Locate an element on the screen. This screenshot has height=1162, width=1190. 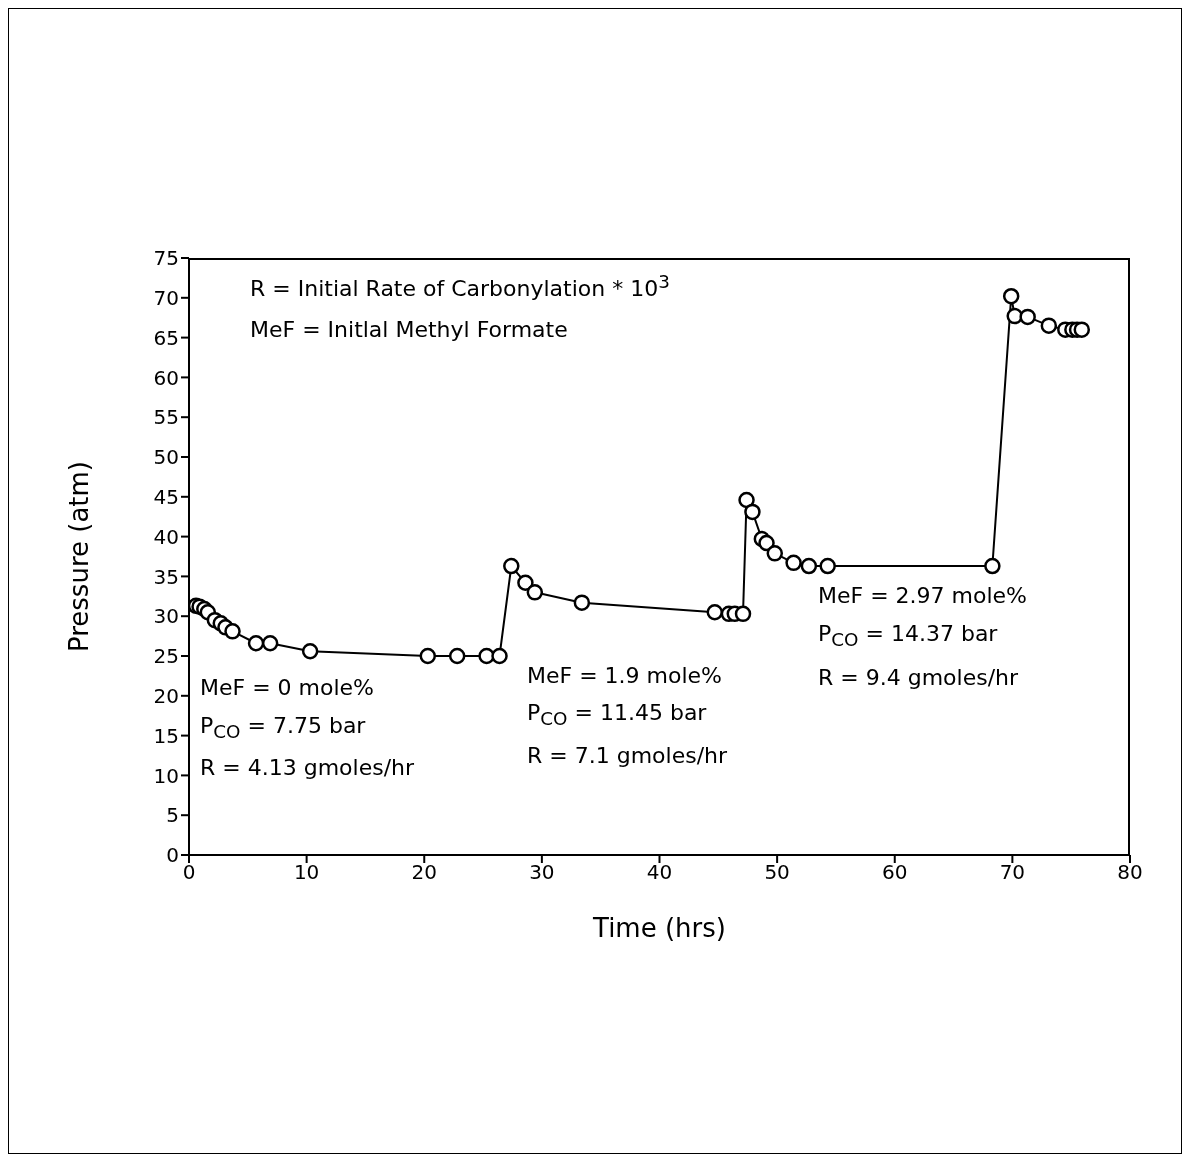
annotation: MeF = 2.97 mole% is located at coordinates (923, 595).